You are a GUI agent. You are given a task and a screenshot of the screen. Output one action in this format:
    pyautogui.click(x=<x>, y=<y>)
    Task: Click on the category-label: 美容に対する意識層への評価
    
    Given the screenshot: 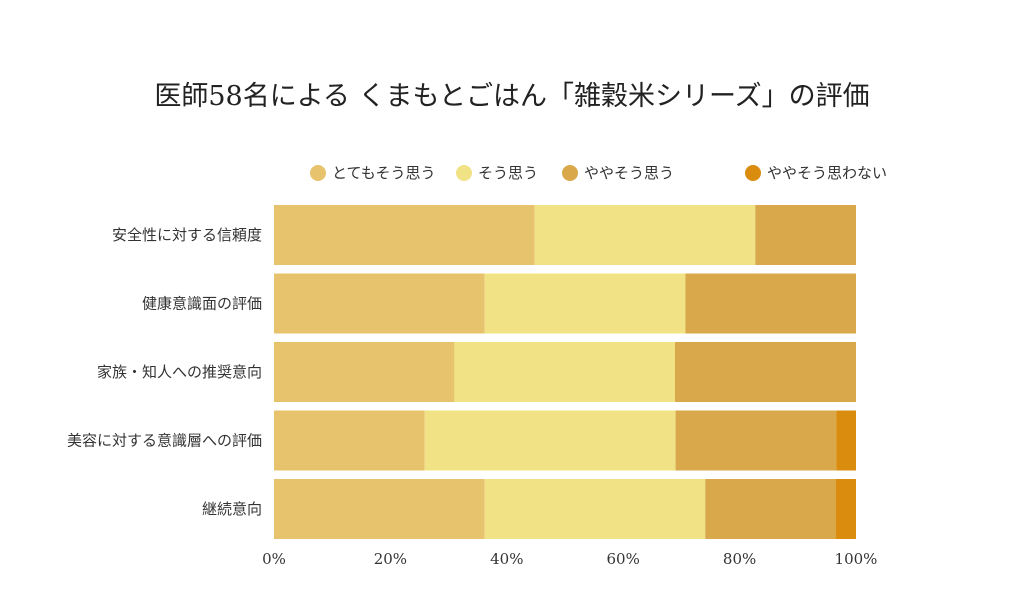 What is the action you would take?
    pyautogui.click(x=164, y=441)
    